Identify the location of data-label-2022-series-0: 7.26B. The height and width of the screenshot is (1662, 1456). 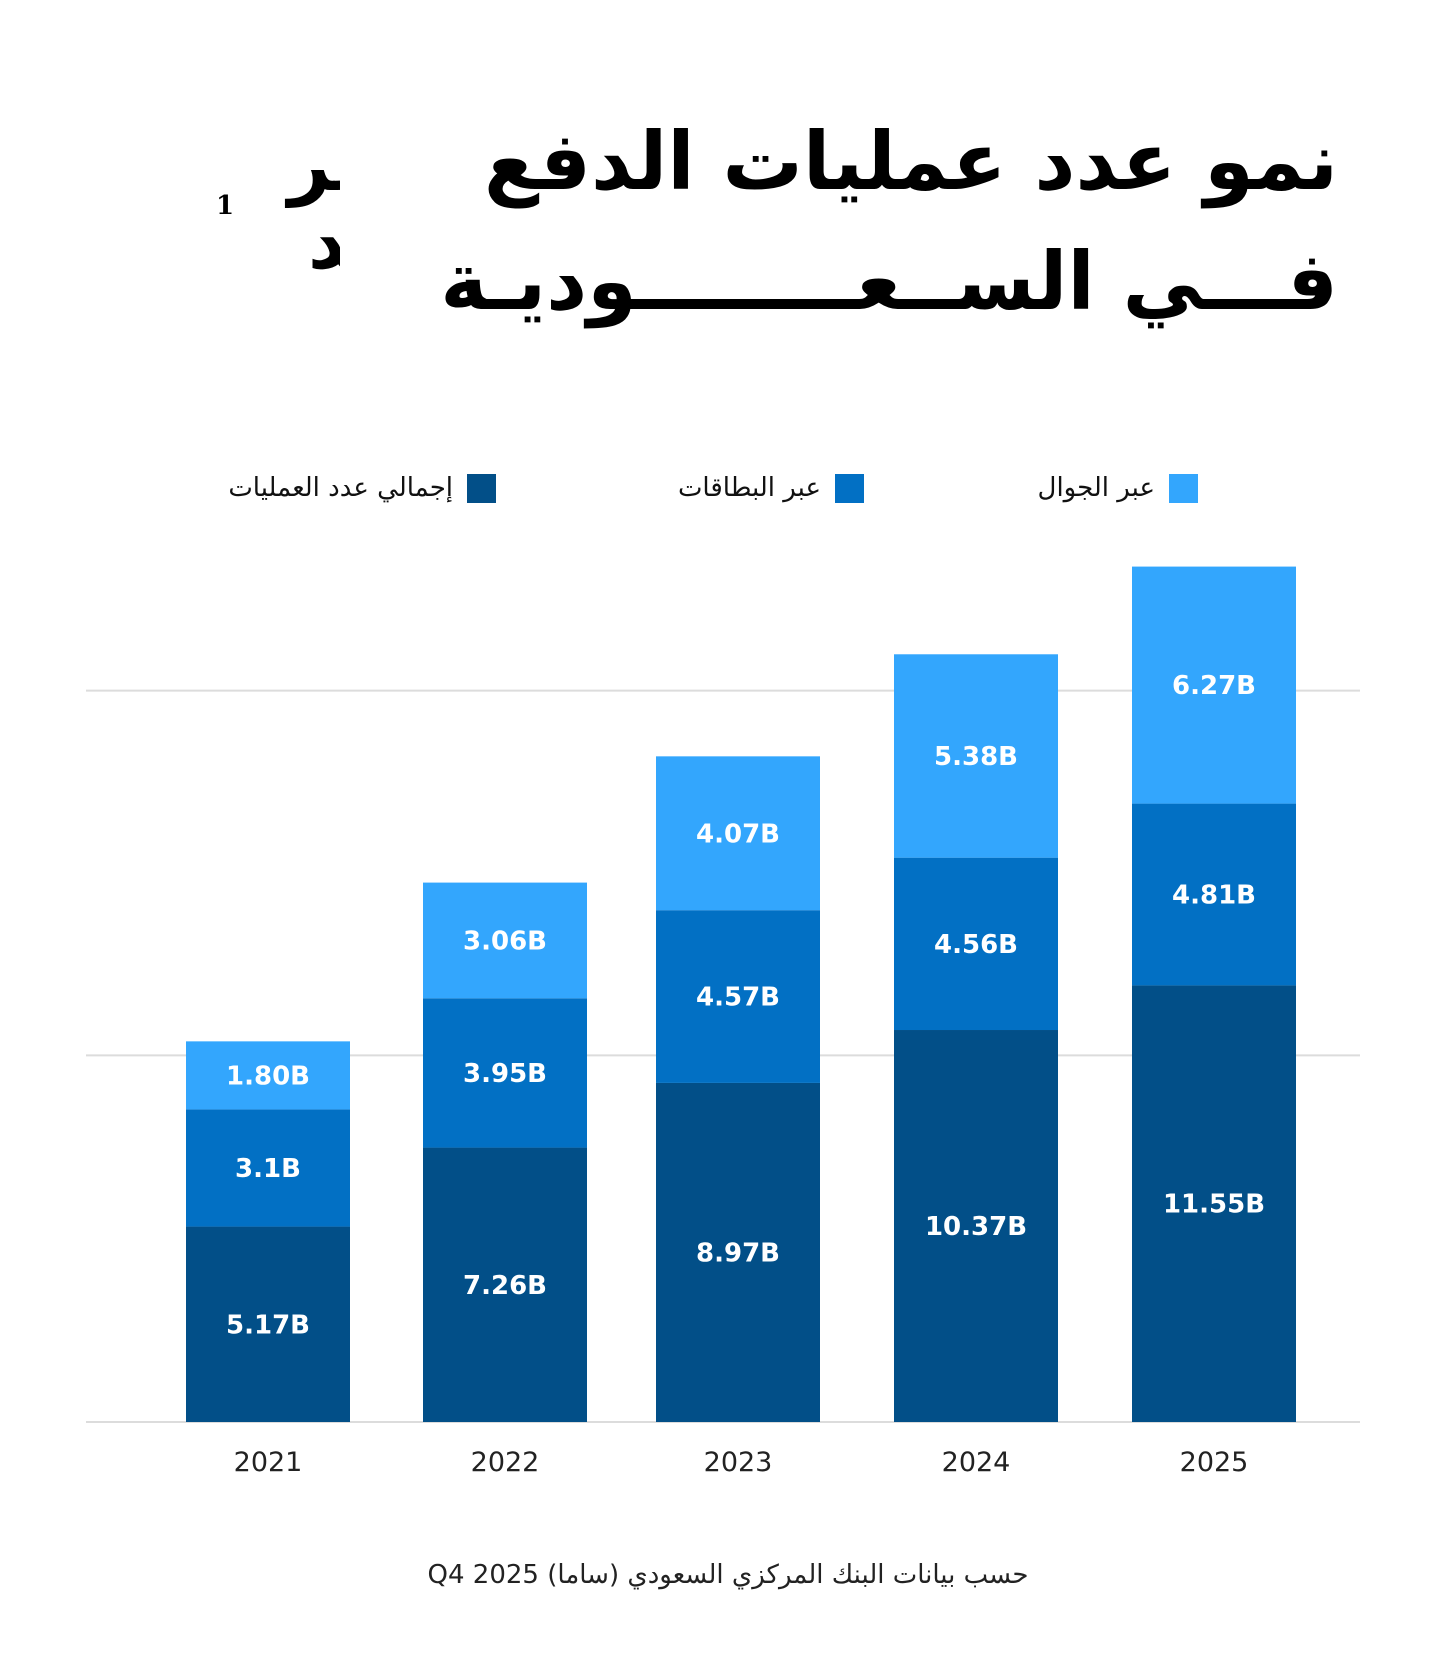
(505, 1286).